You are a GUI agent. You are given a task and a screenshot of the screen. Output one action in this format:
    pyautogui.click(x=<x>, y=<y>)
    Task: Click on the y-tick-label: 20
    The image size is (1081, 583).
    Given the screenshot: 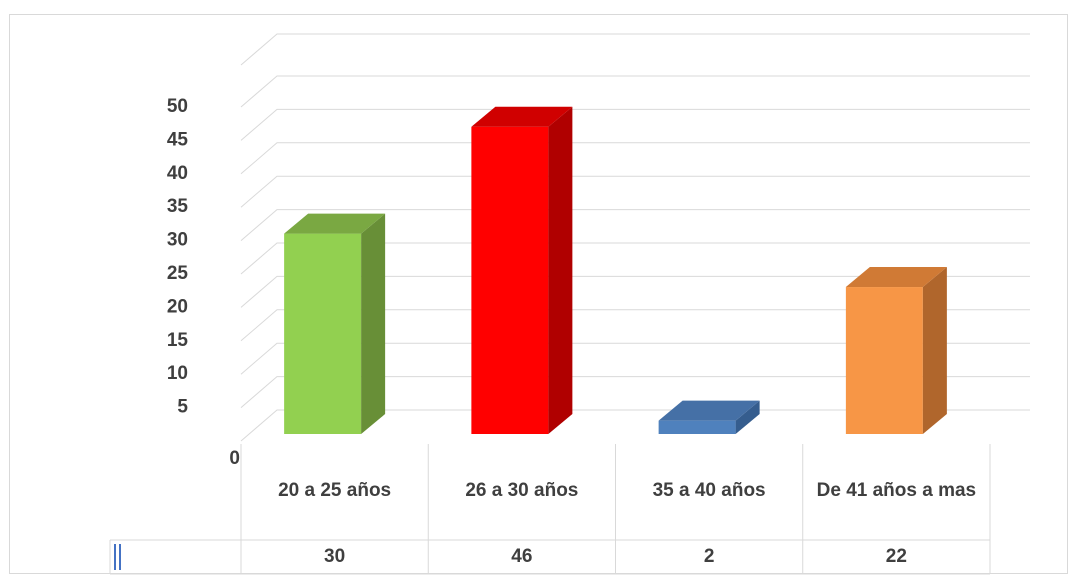 What is the action you would take?
    pyautogui.click(x=177, y=306)
    